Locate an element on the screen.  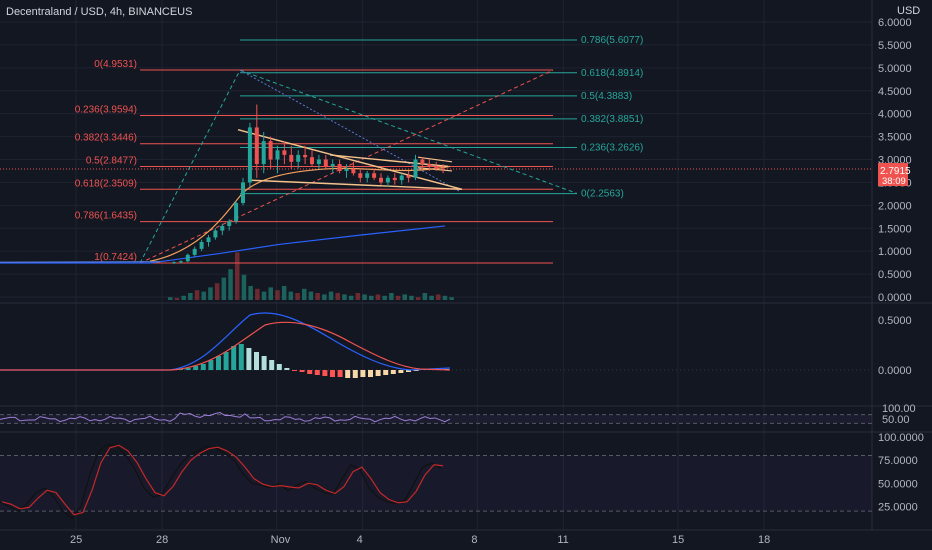
fib-label-left: 0.382(3.3446) is located at coordinates (106, 138).